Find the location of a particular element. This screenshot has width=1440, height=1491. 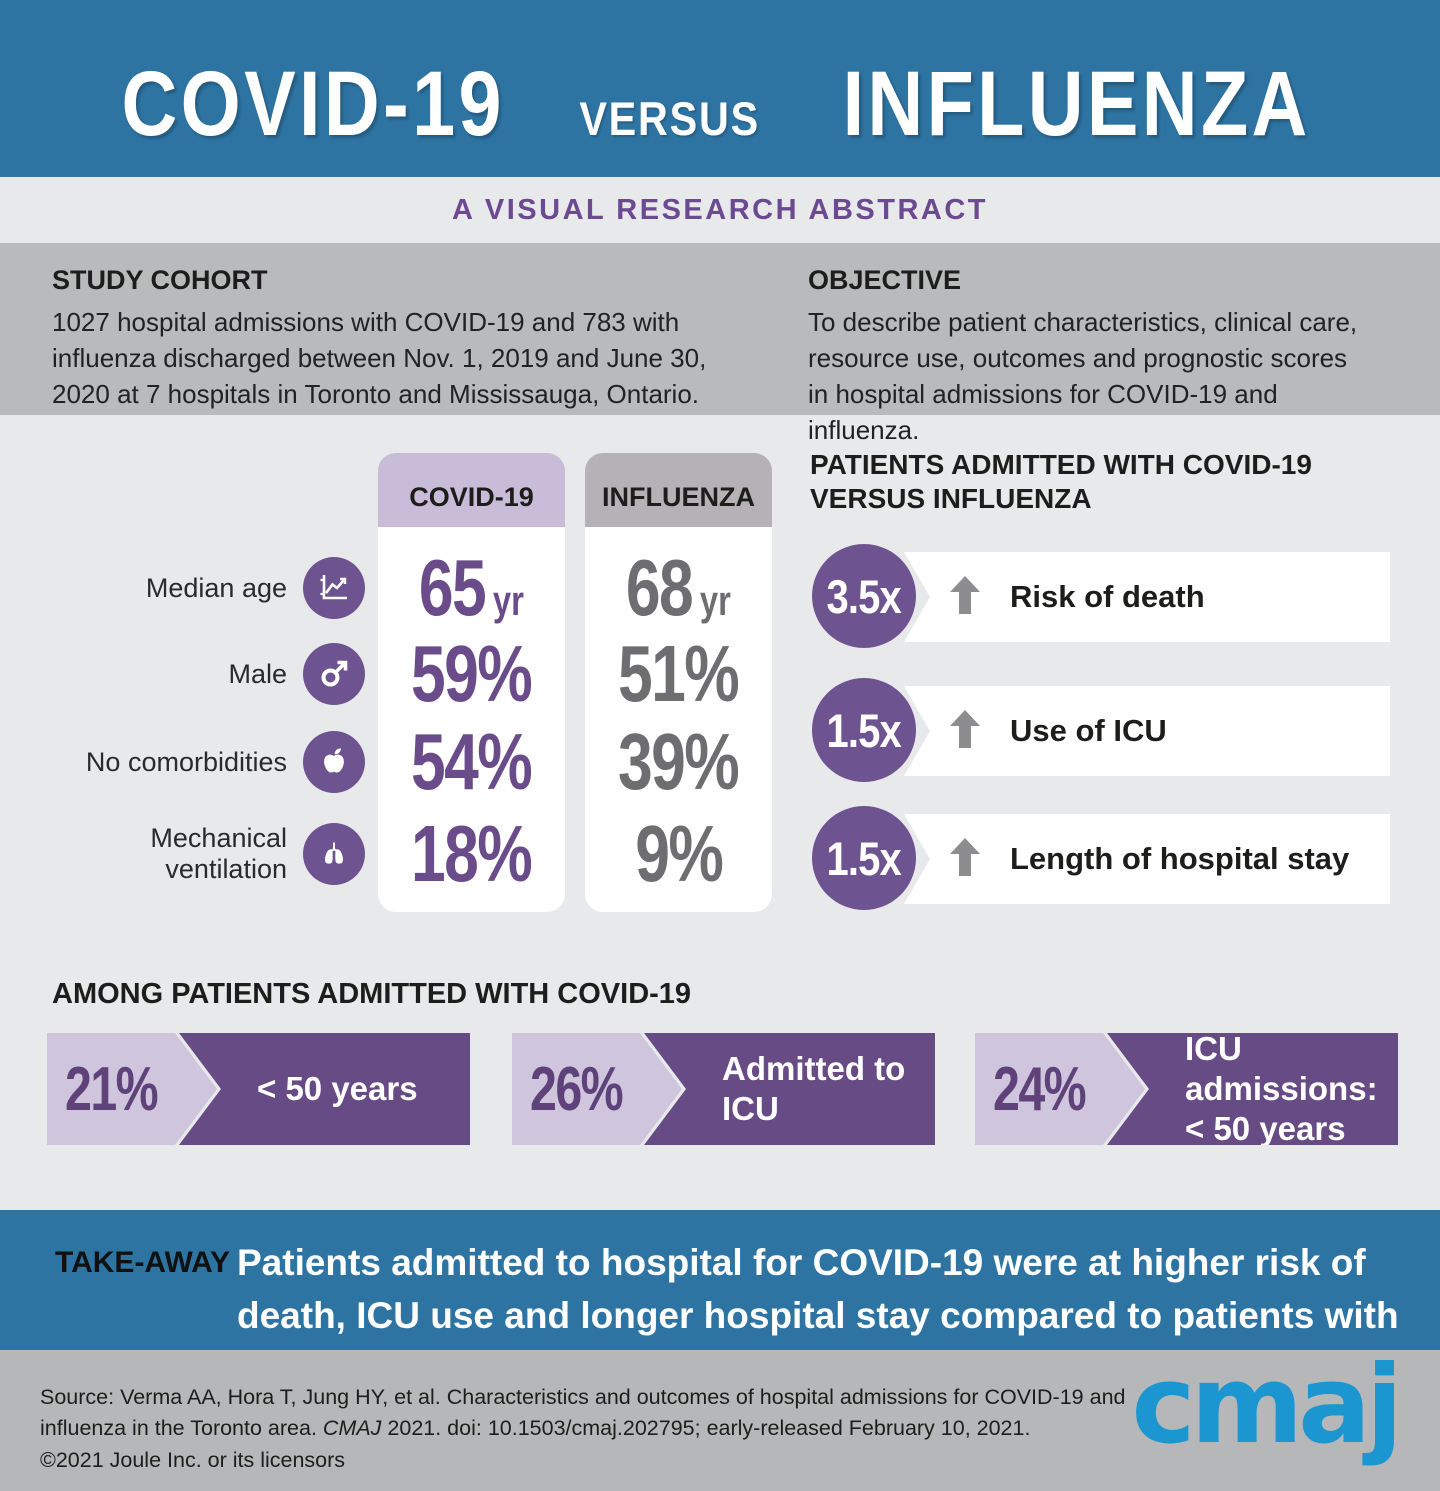

influenza-column: INFLUENZA 68 yr 51% 39% 9% is located at coordinates (678, 682).